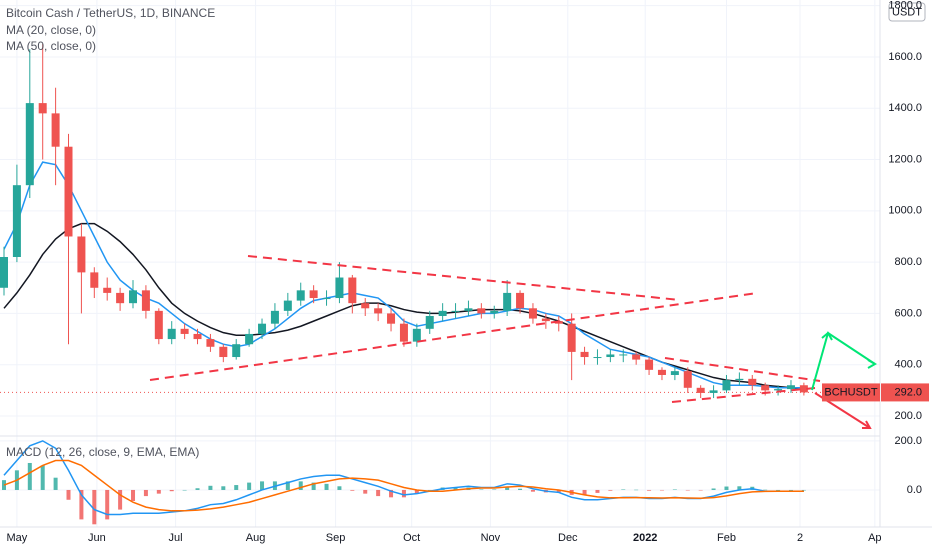 This screenshot has height=550, width=932. Describe the element at coordinates (905, 57) in the screenshot. I see `y-tick-label: 1600.0` at that location.